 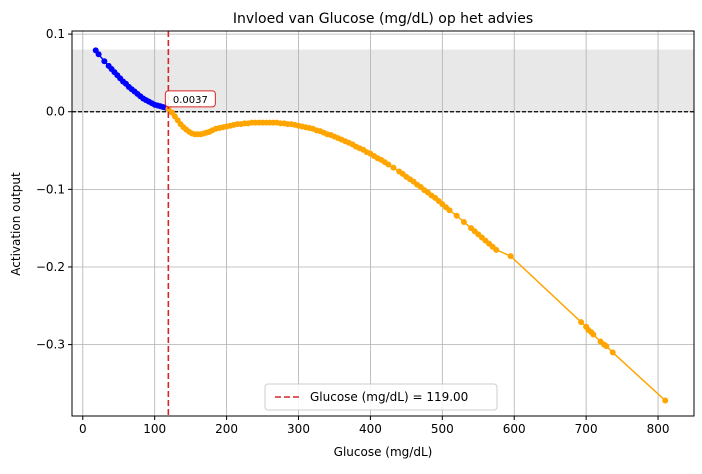 What do you see at coordinates (442, 429) in the screenshot?
I see `x-tick-label: 500` at bounding box center [442, 429].